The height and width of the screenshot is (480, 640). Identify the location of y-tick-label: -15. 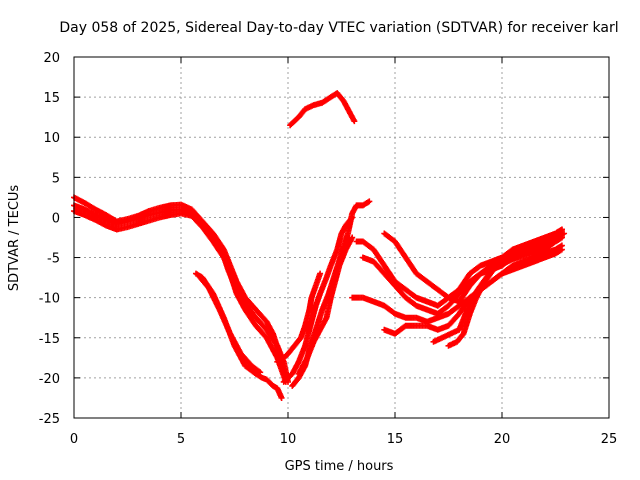
(49, 339).